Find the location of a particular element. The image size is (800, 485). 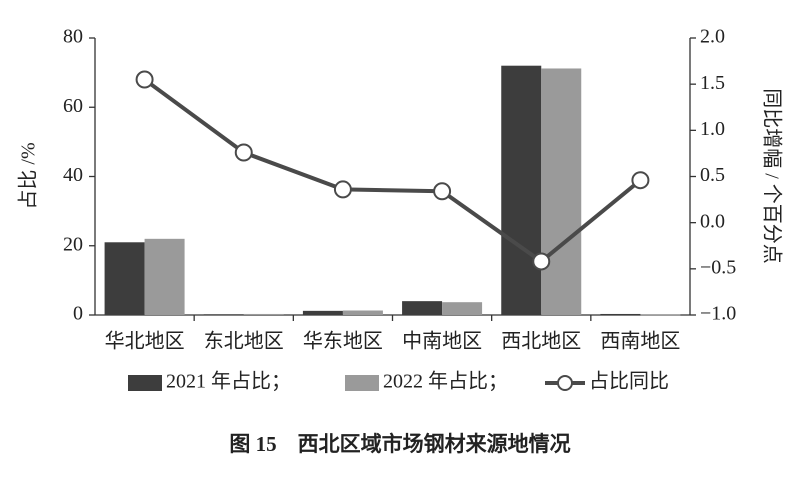

x-tick-label: 中南地区 is located at coordinates (442, 341).